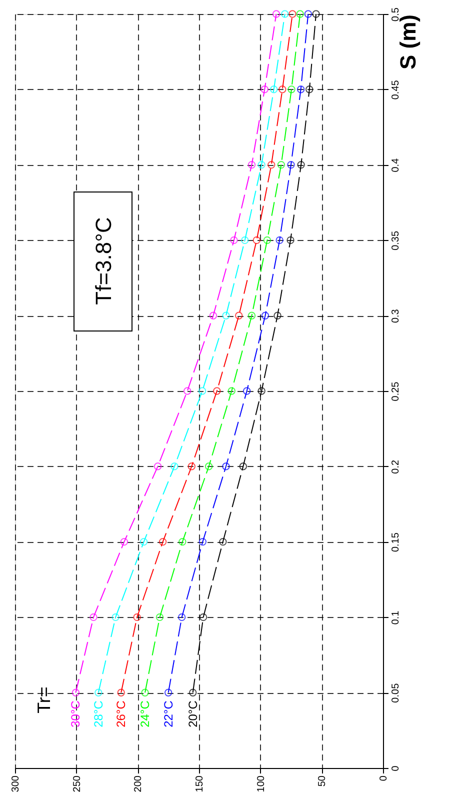 Image resolution: width=467 pixels, height=803 pixels. Describe the element at coordinates (145, 714) in the screenshot. I see `text: 24°C` at that location.